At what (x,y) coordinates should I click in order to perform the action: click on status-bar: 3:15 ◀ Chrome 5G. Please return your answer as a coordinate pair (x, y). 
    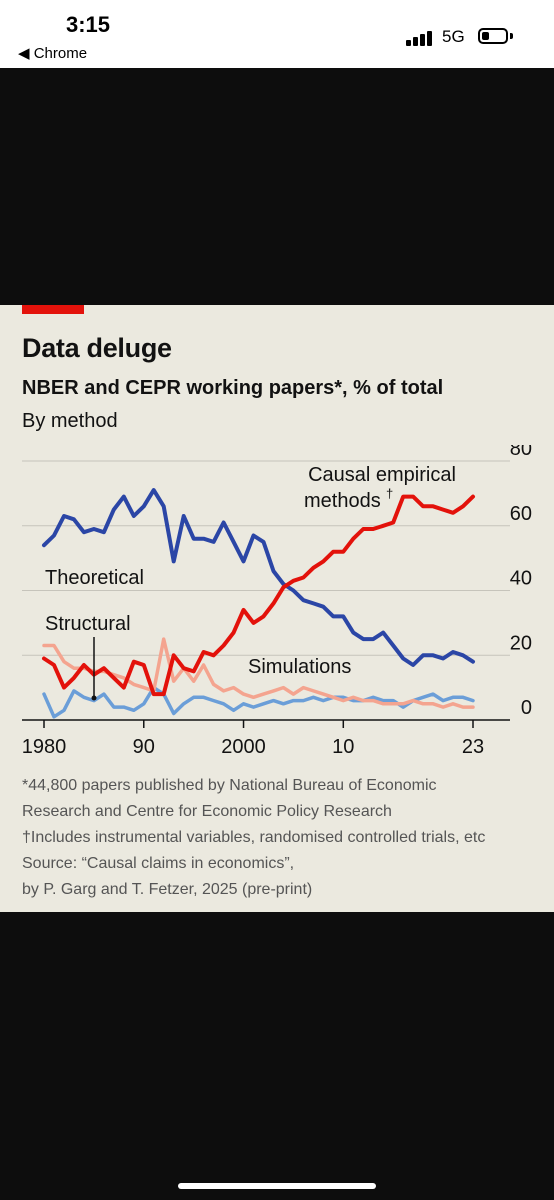
    Looking at the image, I should click on (277, 34).